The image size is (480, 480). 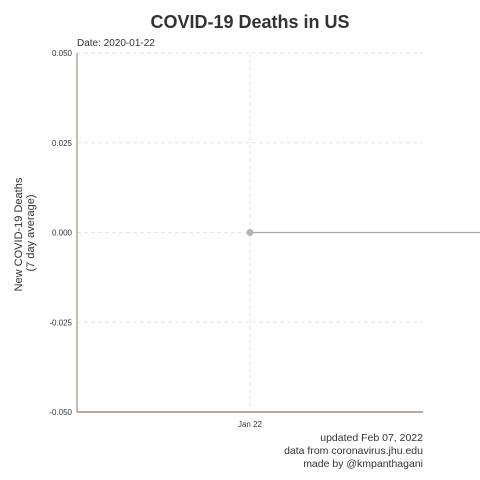 What do you see at coordinates (19, 234) in the screenshot?
I see `y-axis-label-line1: New COVID-19 Deaths` at bounding box center [19, 234].